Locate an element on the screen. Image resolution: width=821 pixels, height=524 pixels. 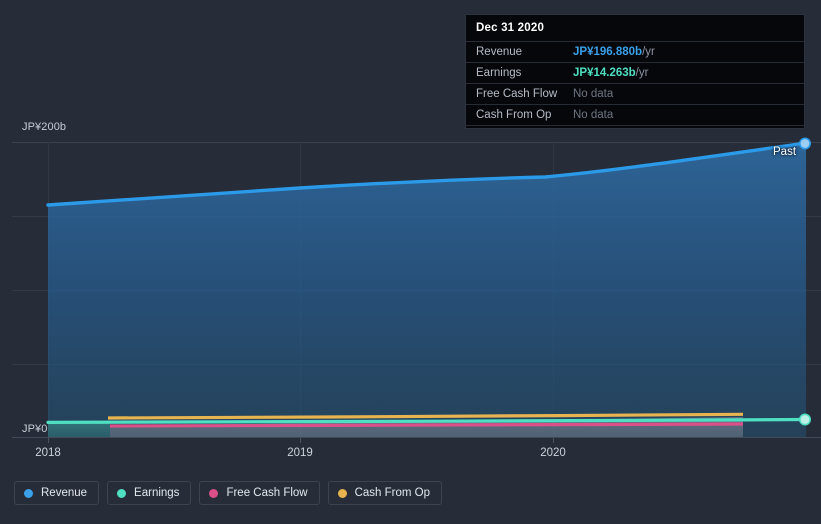
legend-label-earnings: Earnings is located at coordinates (157, 493).